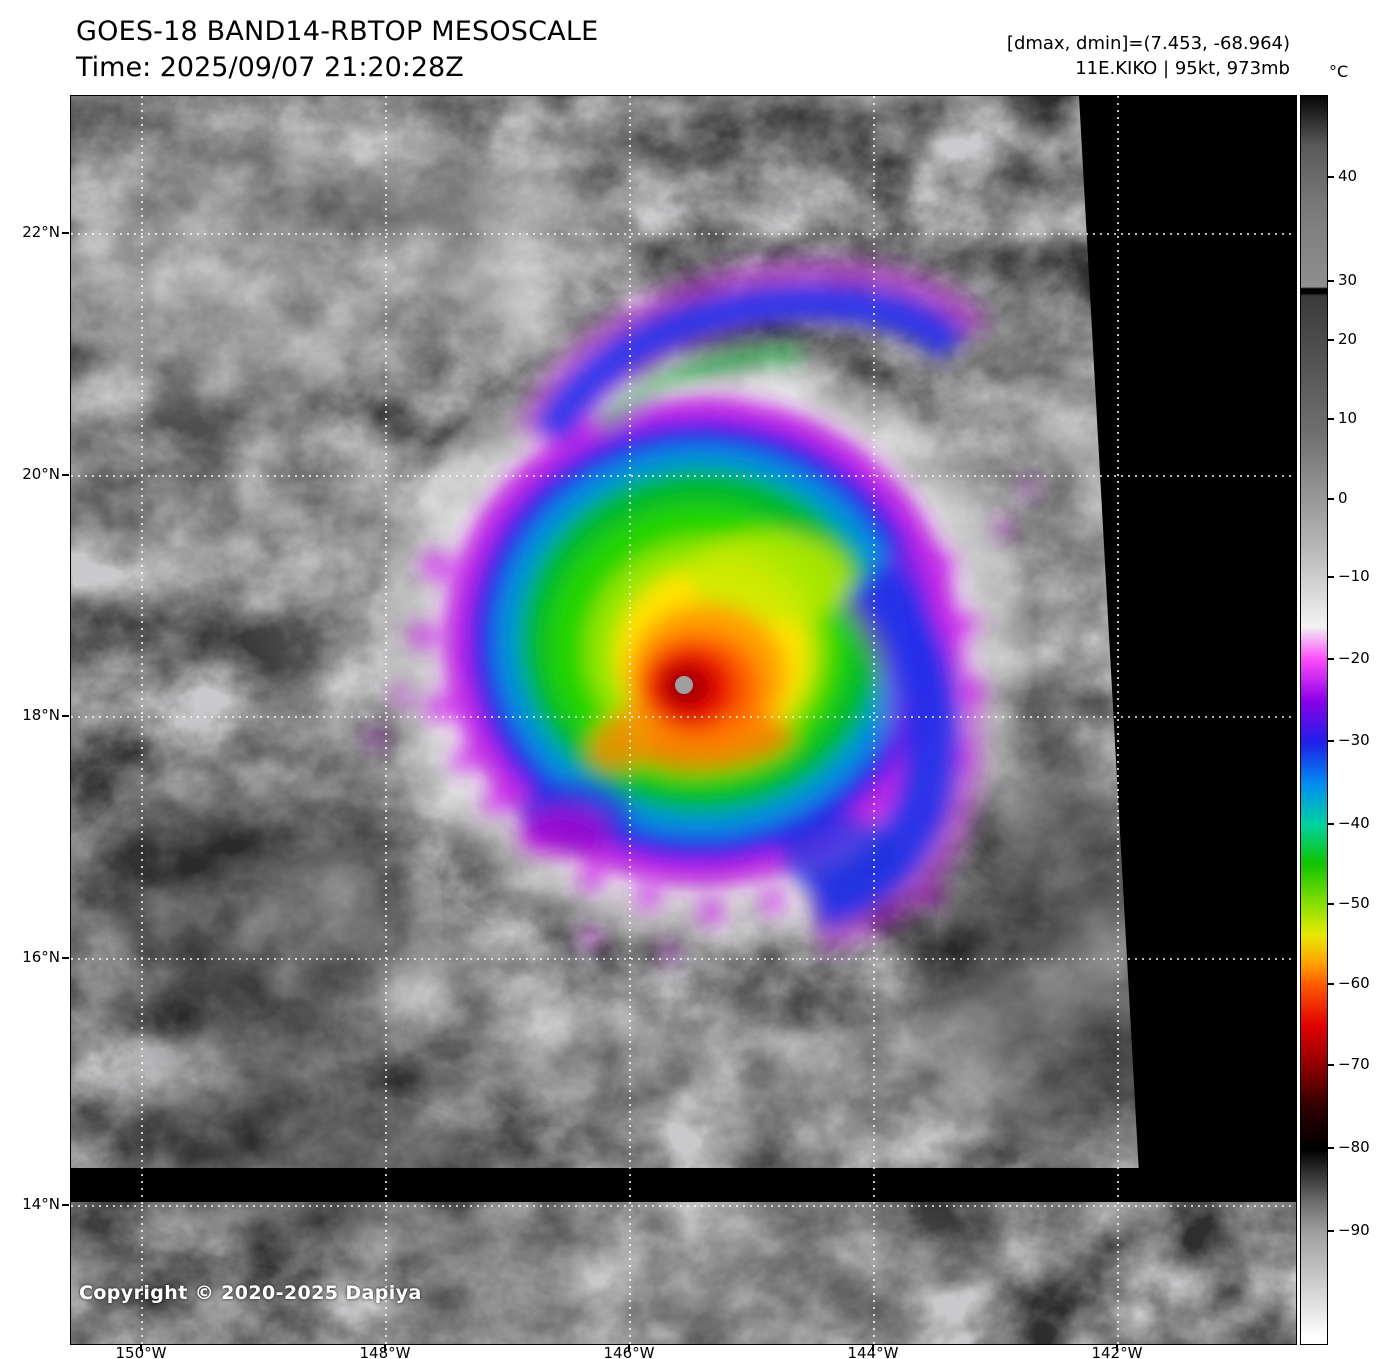 The width and height of the screenshot is (1390, 1359). Describe the element at coordinates (1148, 43) in the screenshot. I see `dmax-dmin-readout: [dmax, dmin]=(7.453, -68.964)` at that location.